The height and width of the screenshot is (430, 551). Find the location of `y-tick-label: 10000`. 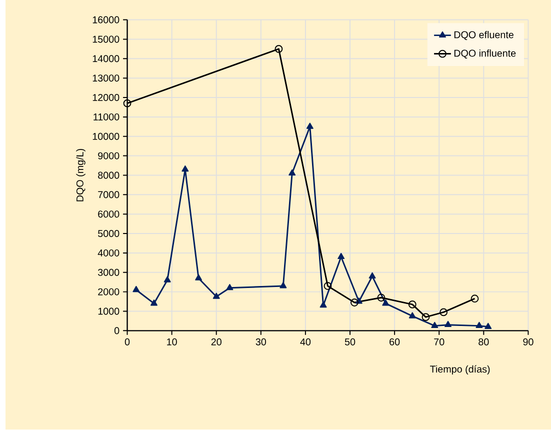

y-tick-label: 10000 is located at coordinates (106, 136).